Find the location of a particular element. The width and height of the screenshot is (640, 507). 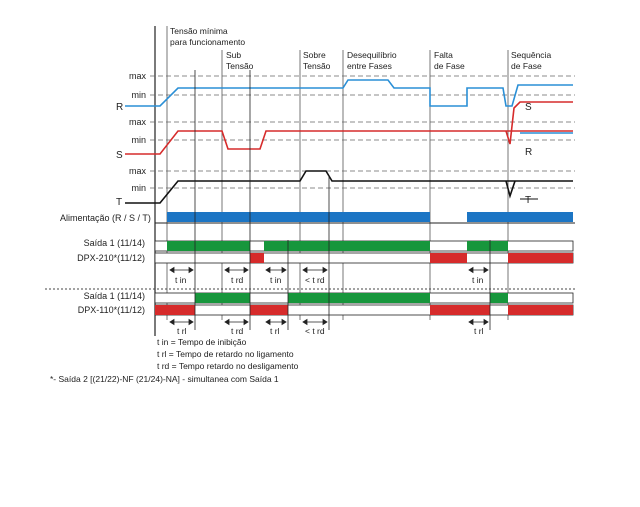

phase-title: para funcionamento is located at coordinates (207, 42).